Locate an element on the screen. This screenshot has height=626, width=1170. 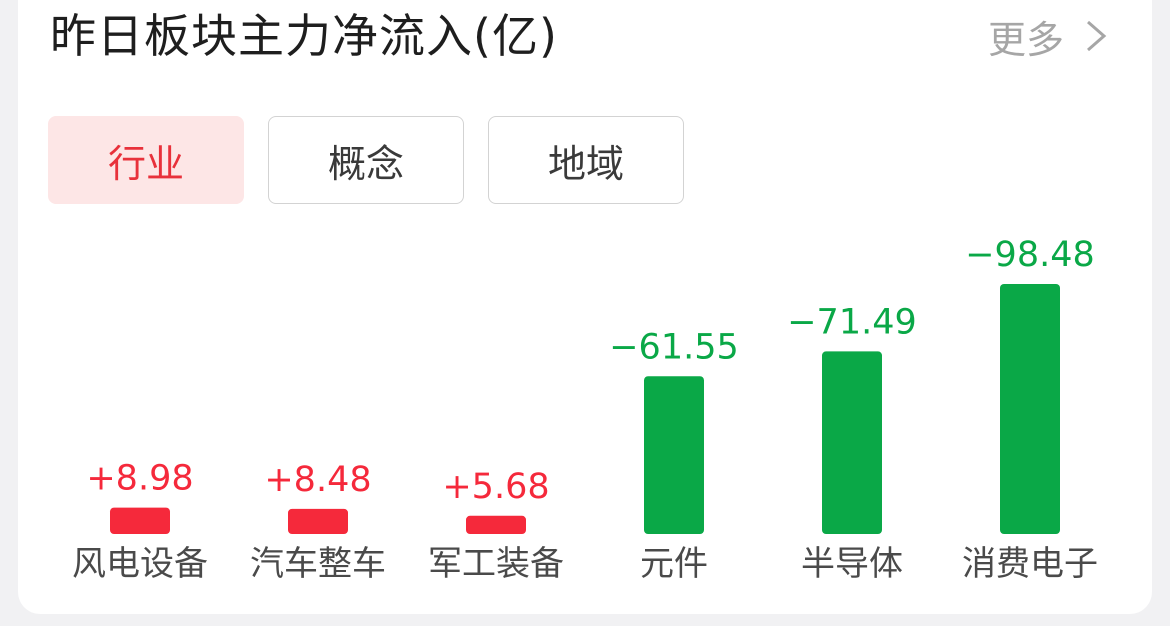
card-title: 昨日板块主力净流入(亿) is located at coordinates (304, 36).